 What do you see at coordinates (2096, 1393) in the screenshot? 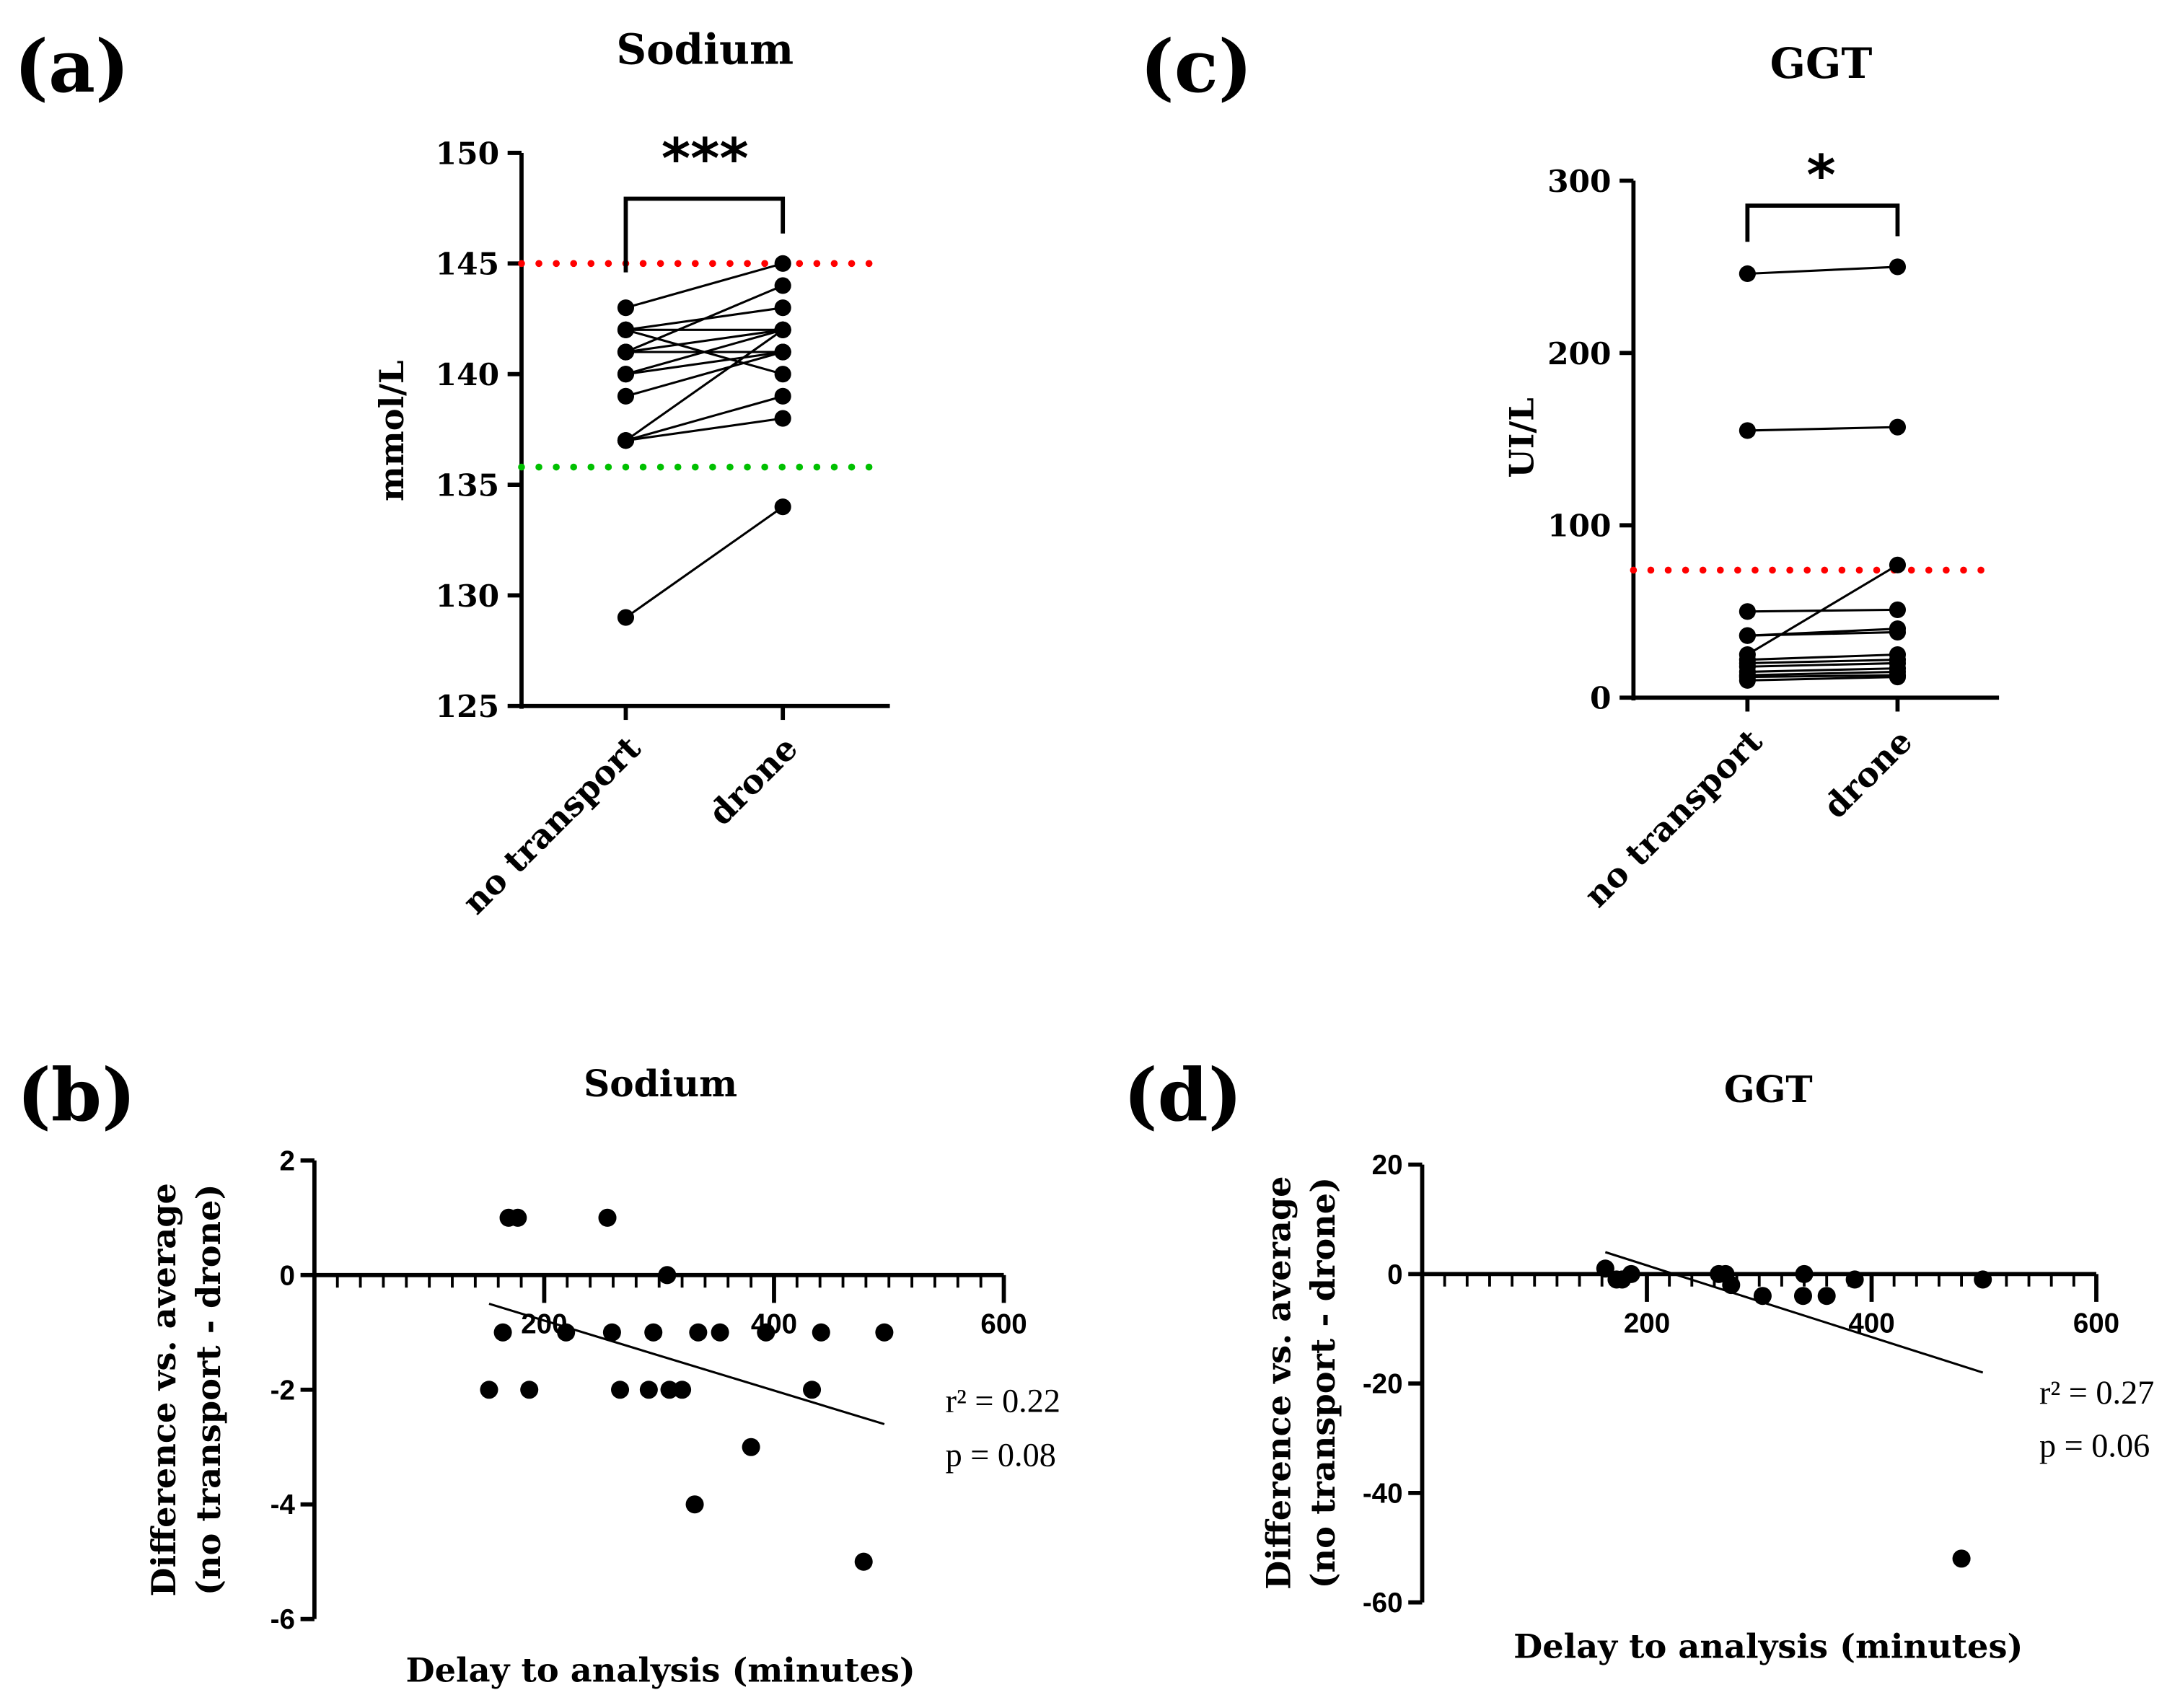
I see `r-squared-annotation: r² = 0.27` at bounding box center [2096, 1393].